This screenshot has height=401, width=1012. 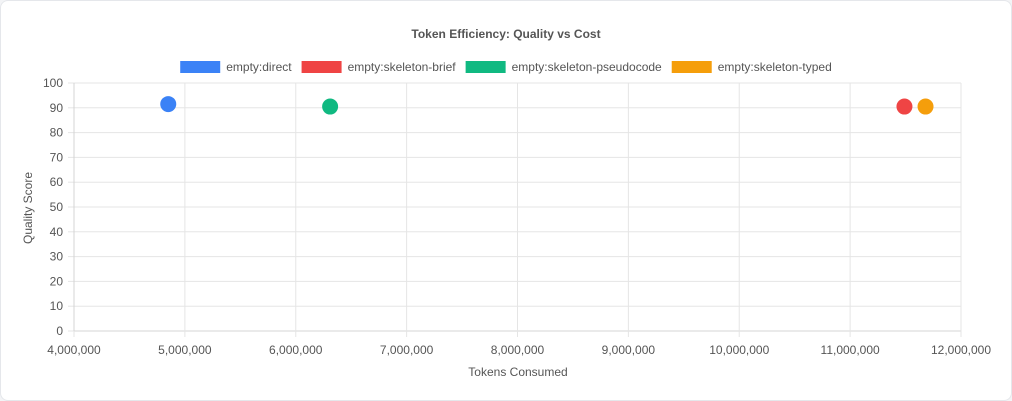 I want to click on x-axis-title: Tokens Consumed, so click(x=517, y=372).